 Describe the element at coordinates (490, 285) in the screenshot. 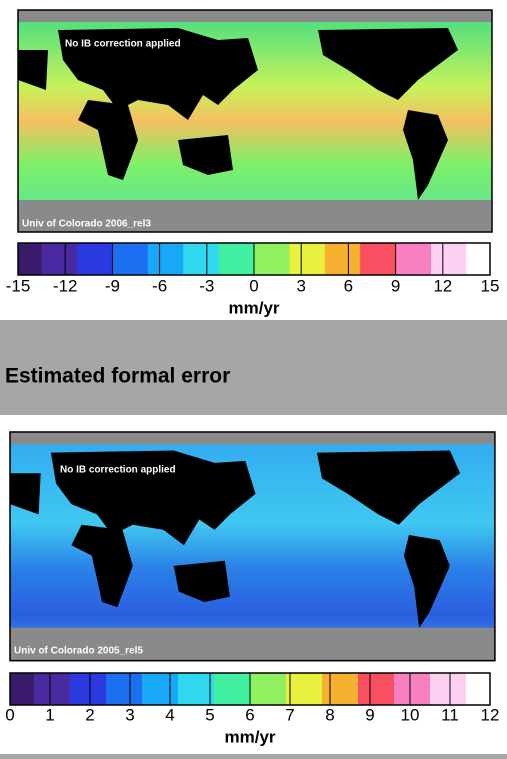

I see `colorbar-tick-label: 15` at that location.